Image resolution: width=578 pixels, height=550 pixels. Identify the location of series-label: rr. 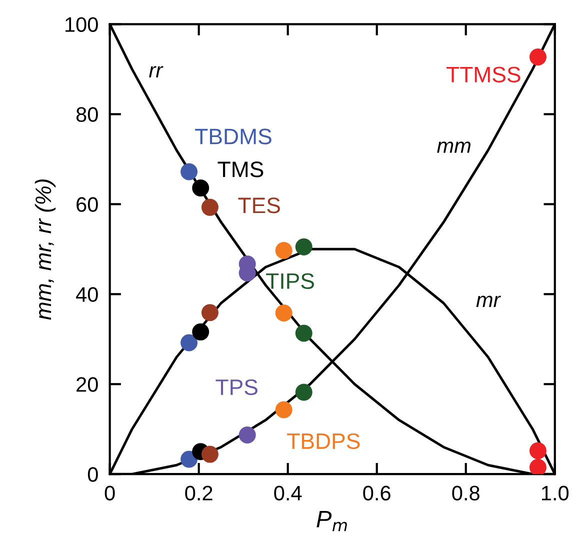
(156, 72).